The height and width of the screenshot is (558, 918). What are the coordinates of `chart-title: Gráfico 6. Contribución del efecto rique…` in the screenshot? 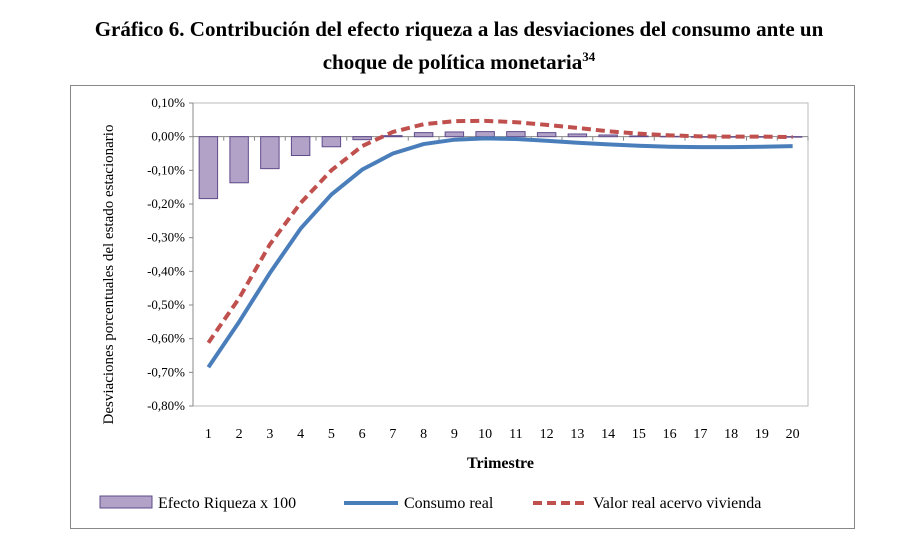 It's located at (459, 46).